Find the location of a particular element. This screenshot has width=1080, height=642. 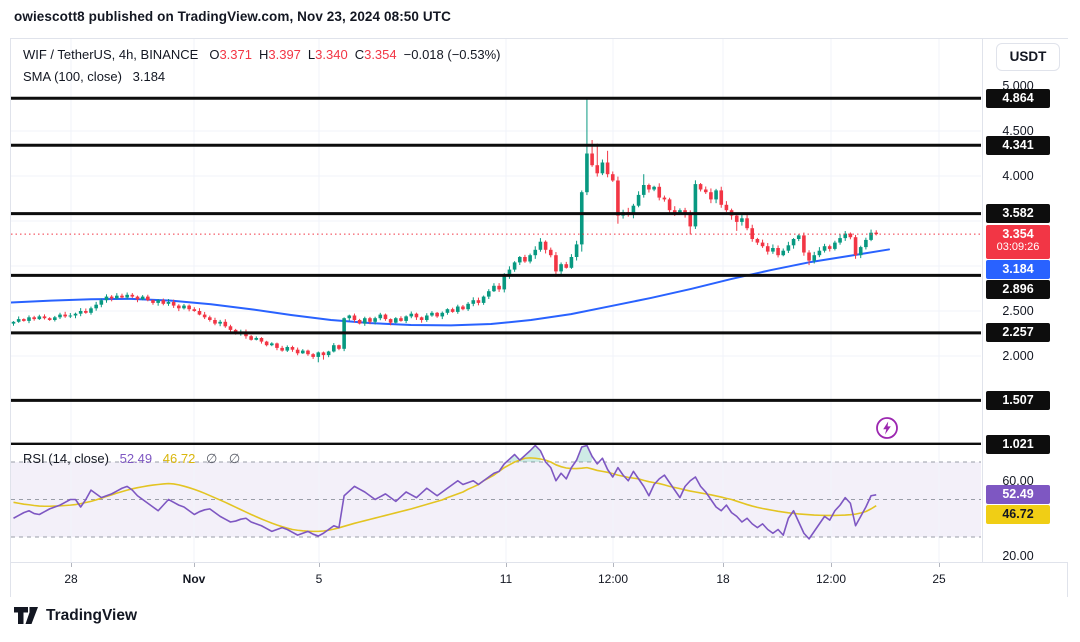

rsi-legend: RSI (14, close) 52.49 46.72 ∅ ∅ is located at coordinates (133, 459).